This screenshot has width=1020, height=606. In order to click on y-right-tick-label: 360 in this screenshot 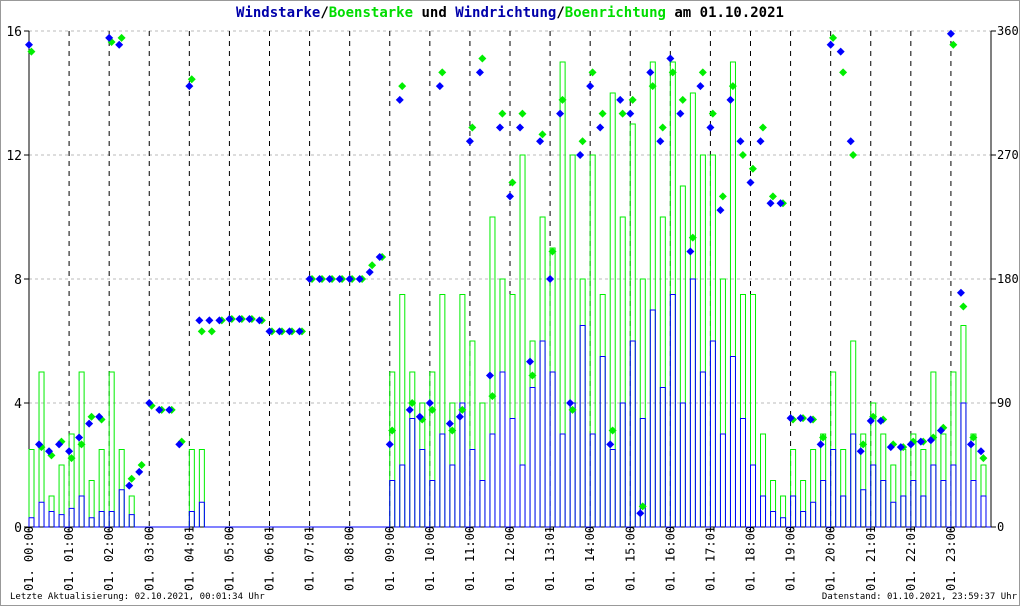, I will do `click(1008, 31)`.